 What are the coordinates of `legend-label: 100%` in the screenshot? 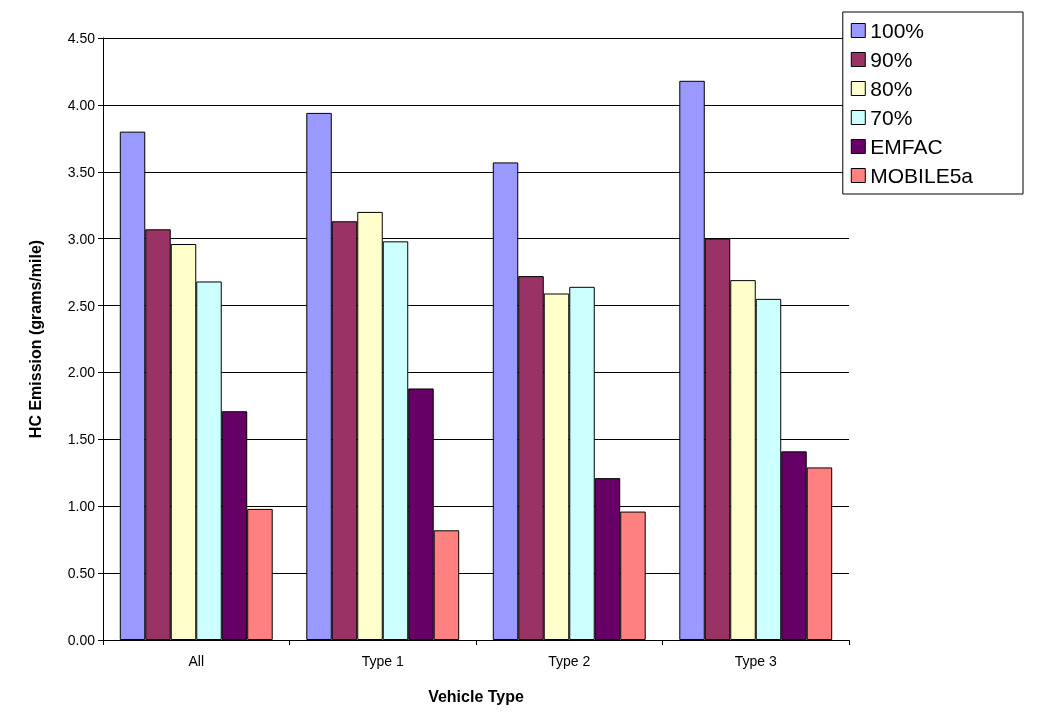 It's located at (897, 30).